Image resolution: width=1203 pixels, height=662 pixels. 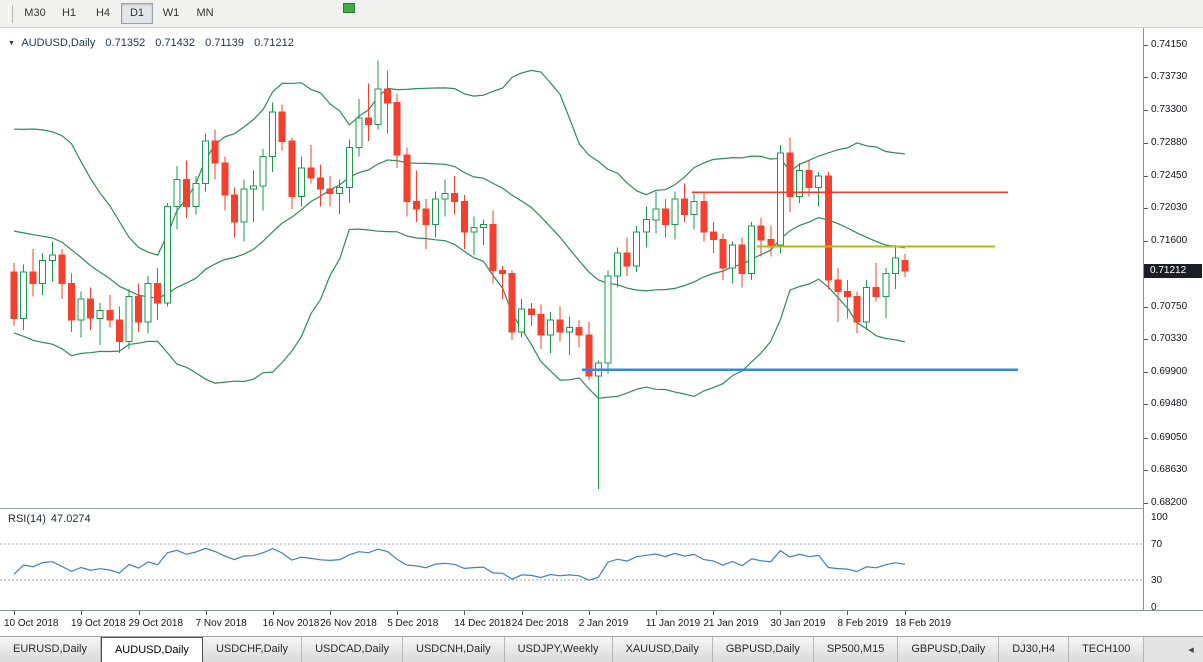 What do you see at coordinates (205, 13) in the screenshot?
I see `timeframe-button-mn: MN` at bounding box center [205, 13].